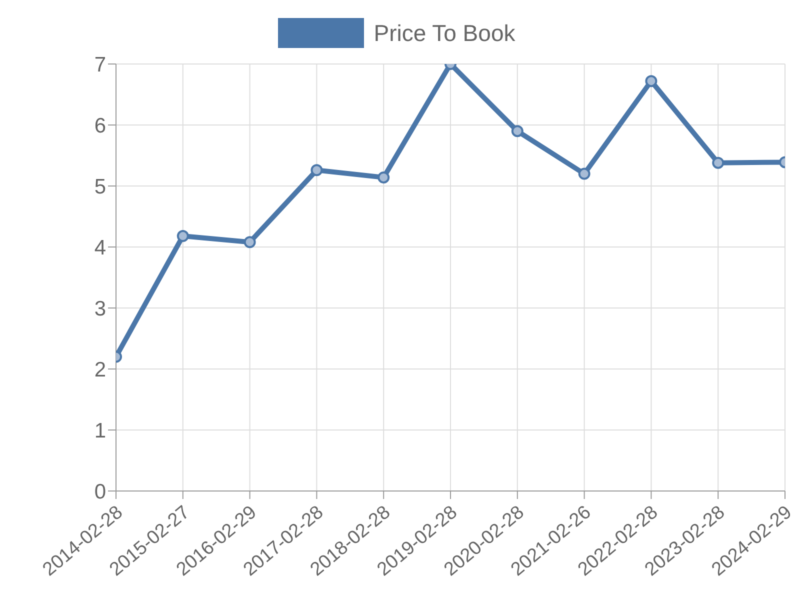  I want to click on y-tick-label: 0, so click(100, 492).